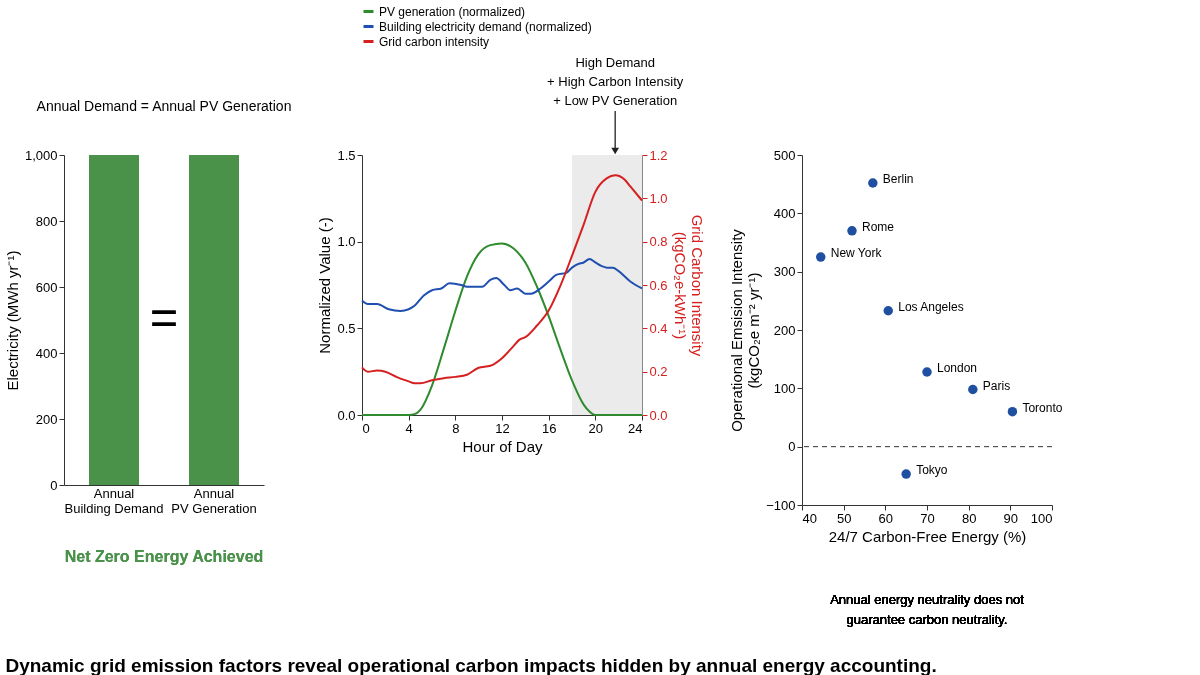 This screenshot has width=1200, height=675. What do you see at coordinates (658, 415) in the screenshot?
I see `y2-tick-label: 0.0` at bounding box center [658, 415].